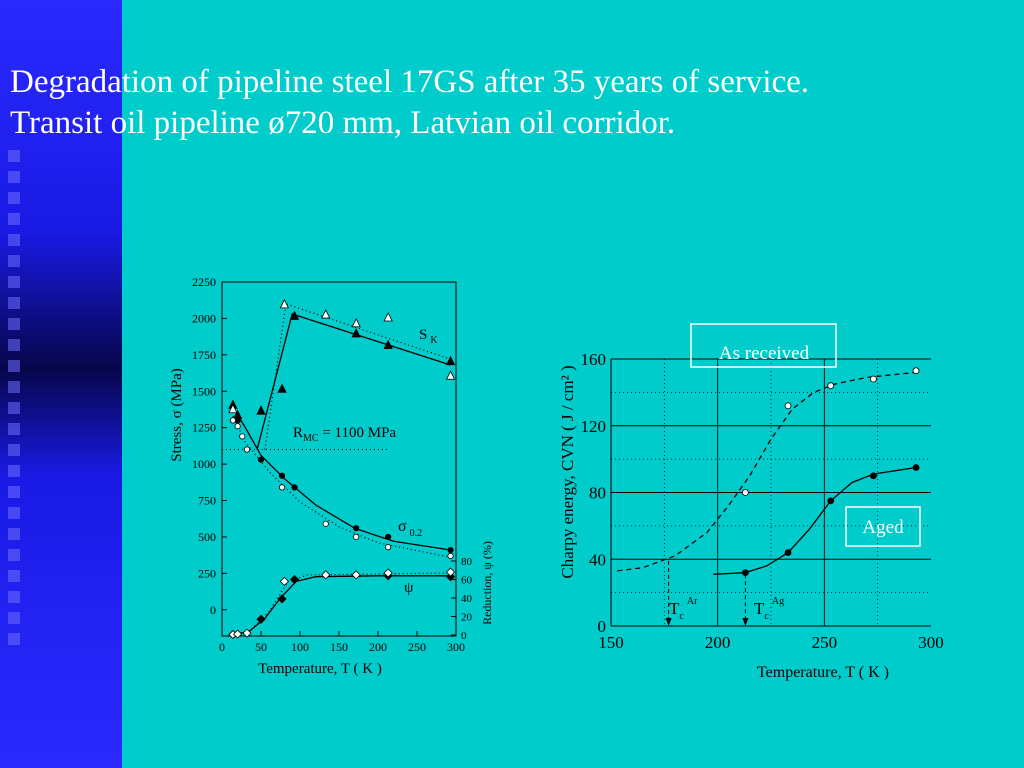 The width and height of the screenshot is (1024, 768). What do you see at coordinates (778, 601) in the screenshot?
I see `tc-ag-sup: Ag` at bounding box center [778, 601].